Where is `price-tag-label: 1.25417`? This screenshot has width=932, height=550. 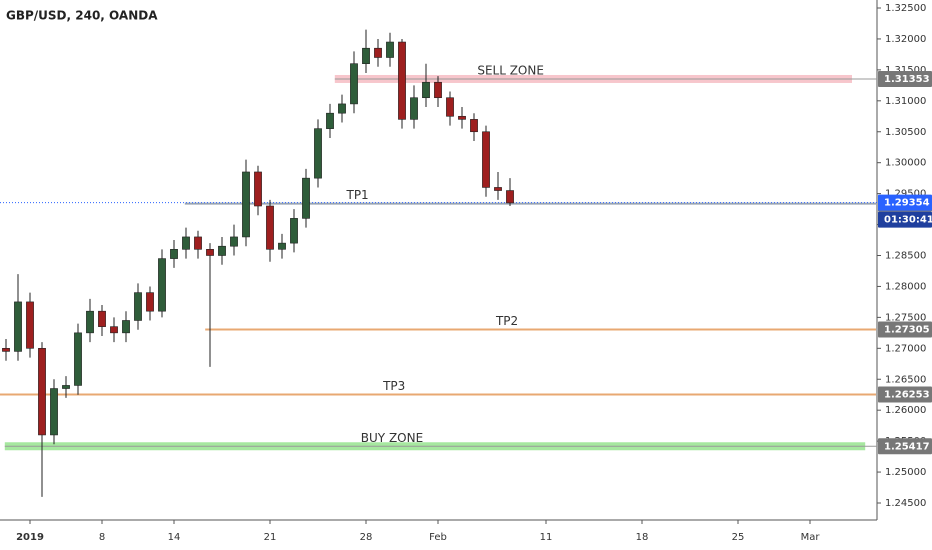 price-tag-label: 1.25417 is located at coordinates (907, 446).